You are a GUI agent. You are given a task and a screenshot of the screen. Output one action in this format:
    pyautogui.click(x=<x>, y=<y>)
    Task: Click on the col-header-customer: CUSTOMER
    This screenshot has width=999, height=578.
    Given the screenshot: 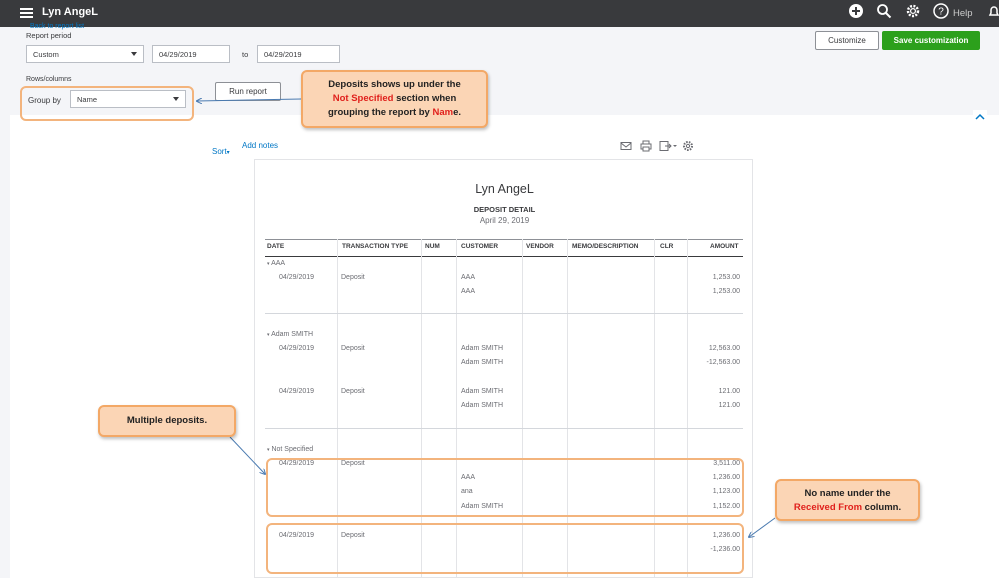 What is the action you would take?
    pyautogui.click(x=480, y=246)
    